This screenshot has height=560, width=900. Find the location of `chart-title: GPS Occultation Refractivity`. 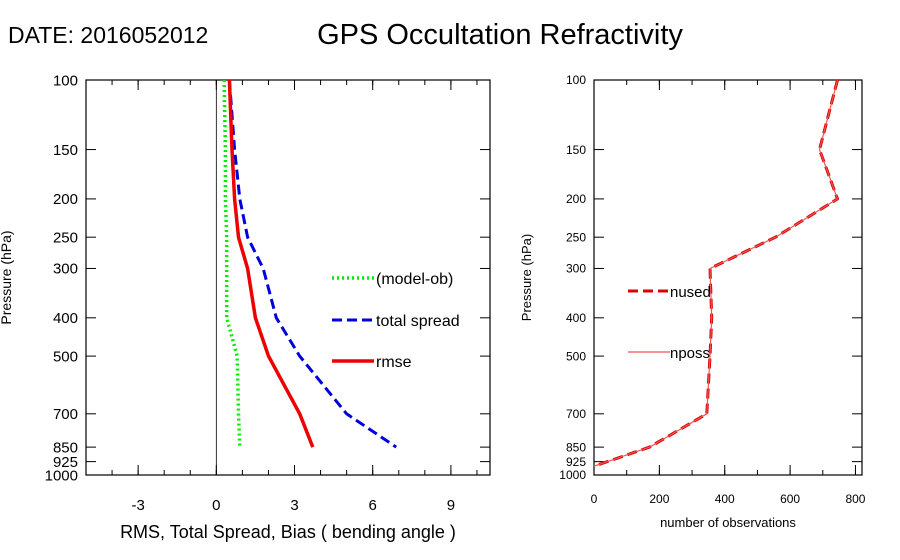

chart-title: GPS Occultation Refractivity is located at coordinates (500, 35).